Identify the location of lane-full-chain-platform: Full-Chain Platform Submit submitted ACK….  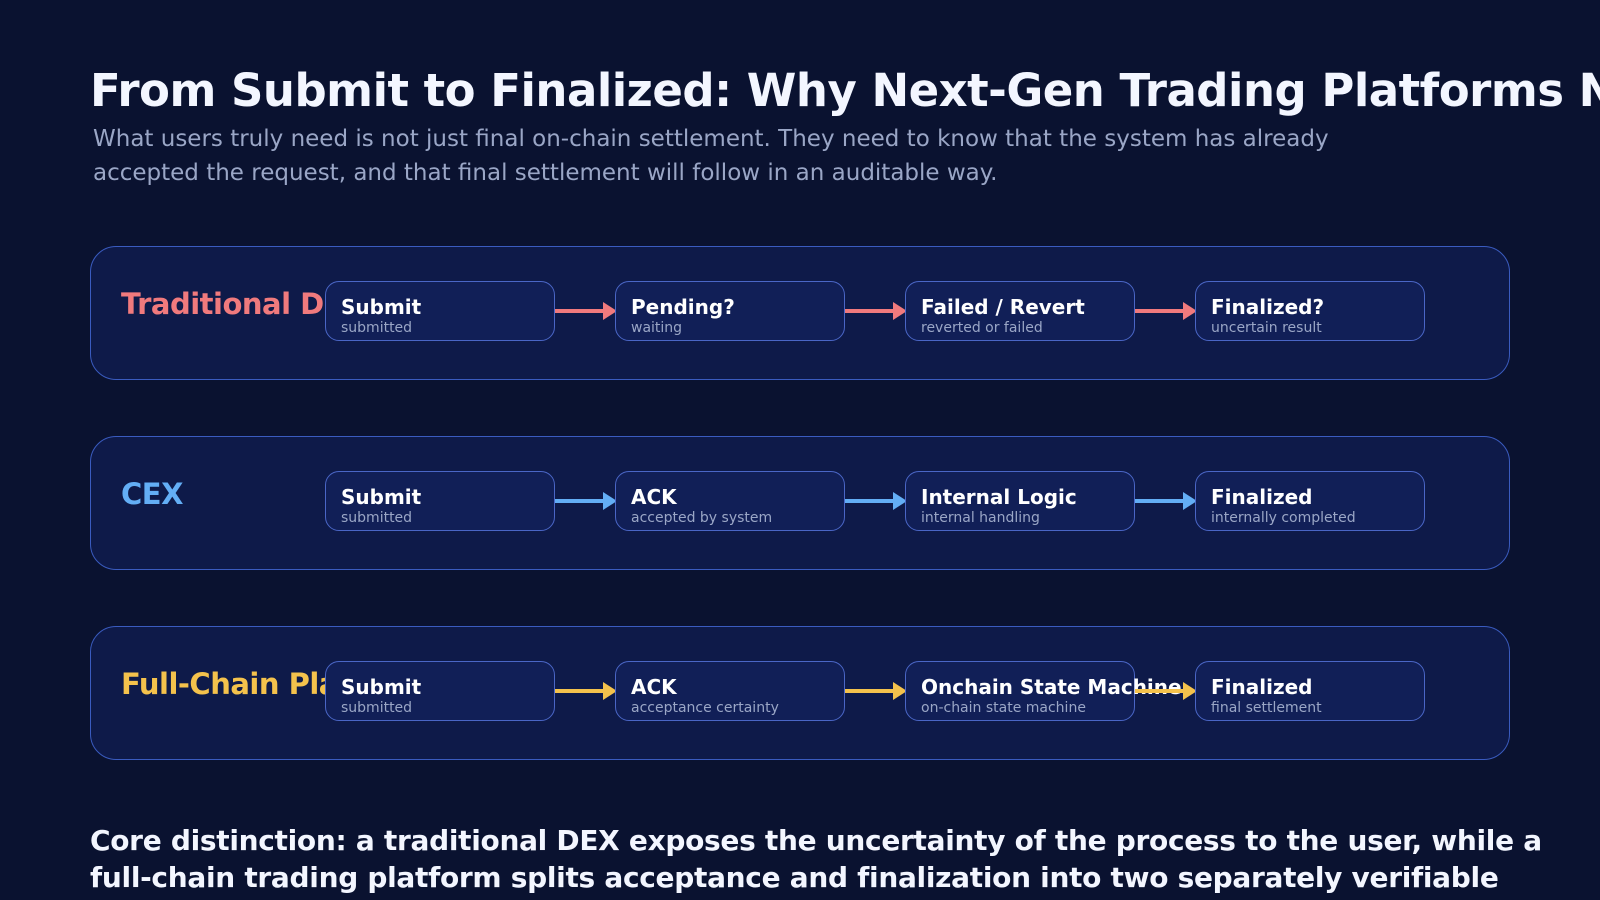
(800, 693).